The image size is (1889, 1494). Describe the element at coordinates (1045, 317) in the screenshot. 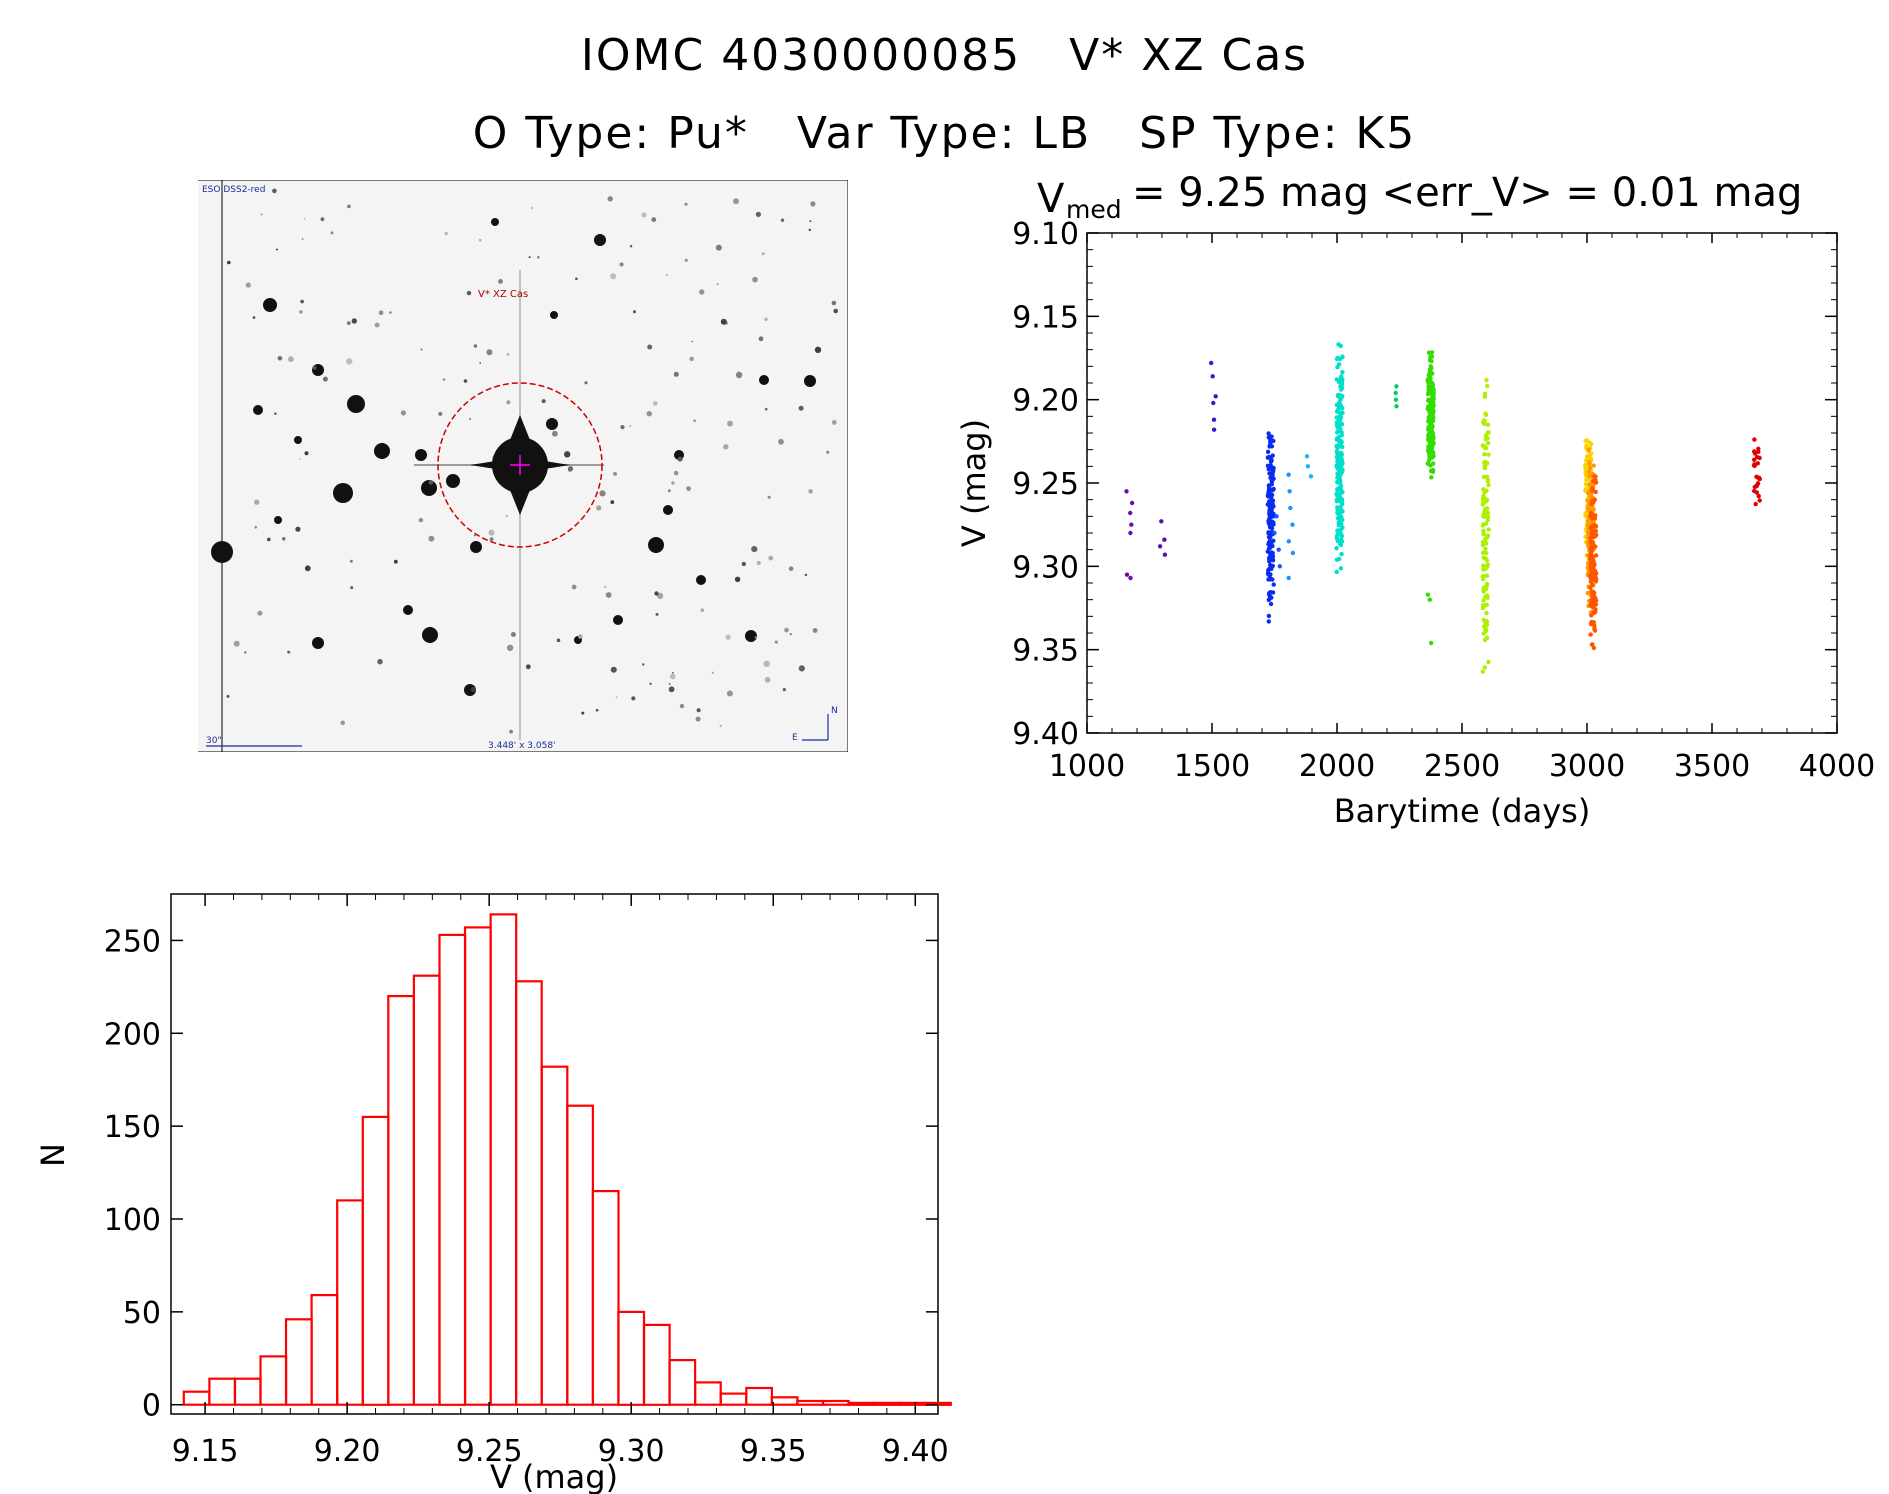

I see `lc-y-tick-label: 9.15` at that location.